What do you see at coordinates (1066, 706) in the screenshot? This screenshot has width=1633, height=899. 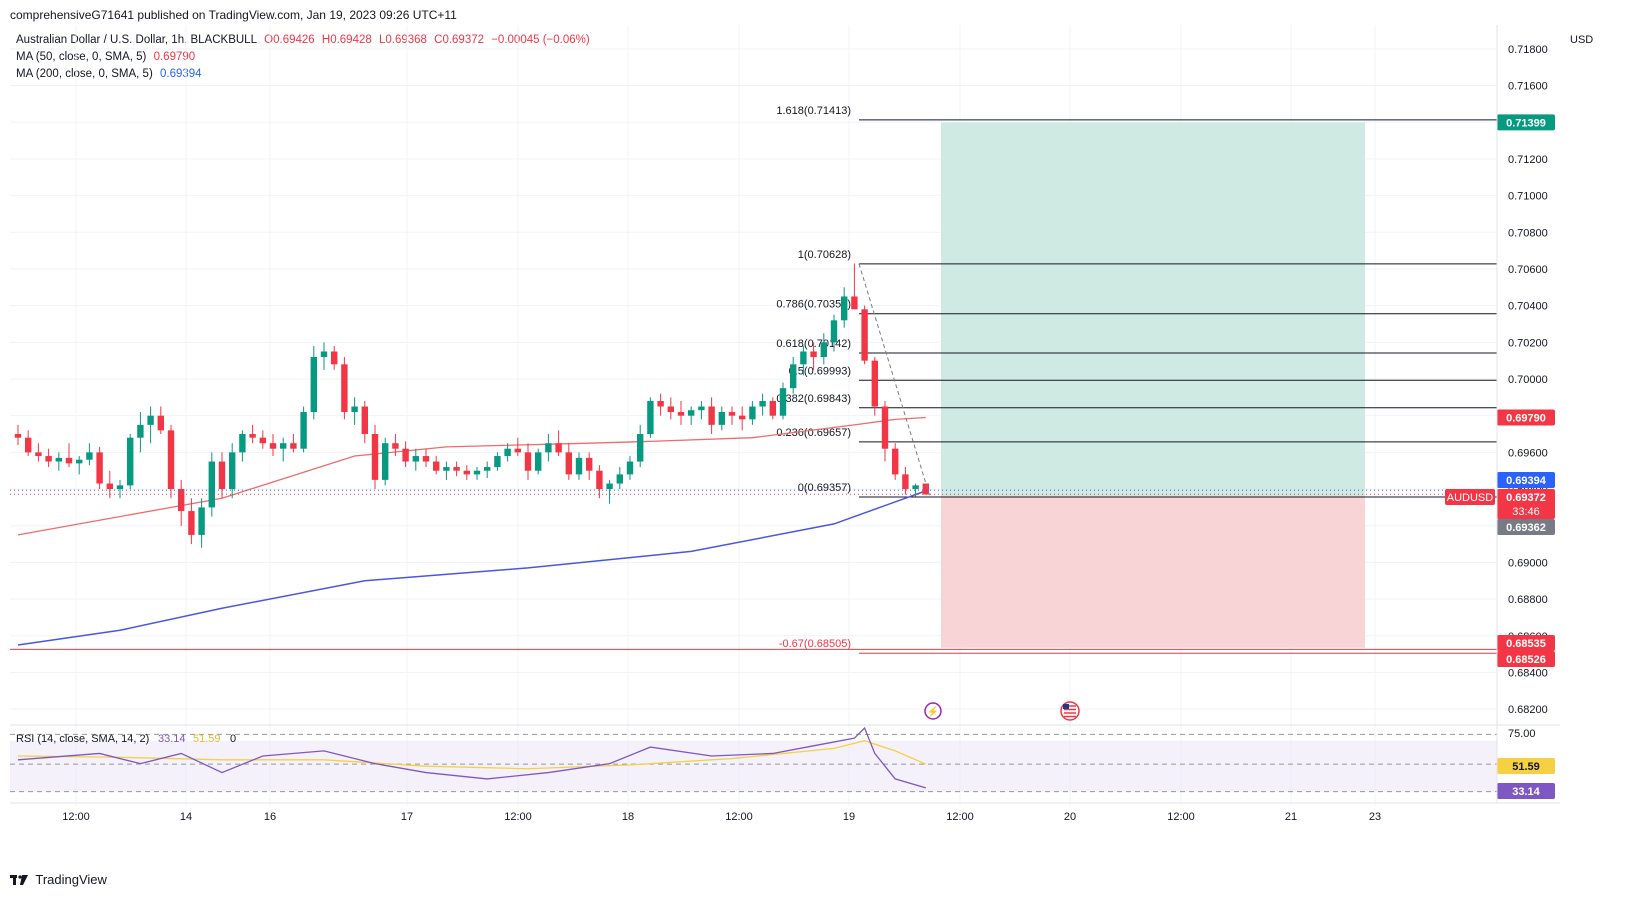 I see `flag-canton-icon` at bounding box center [1066, 706].